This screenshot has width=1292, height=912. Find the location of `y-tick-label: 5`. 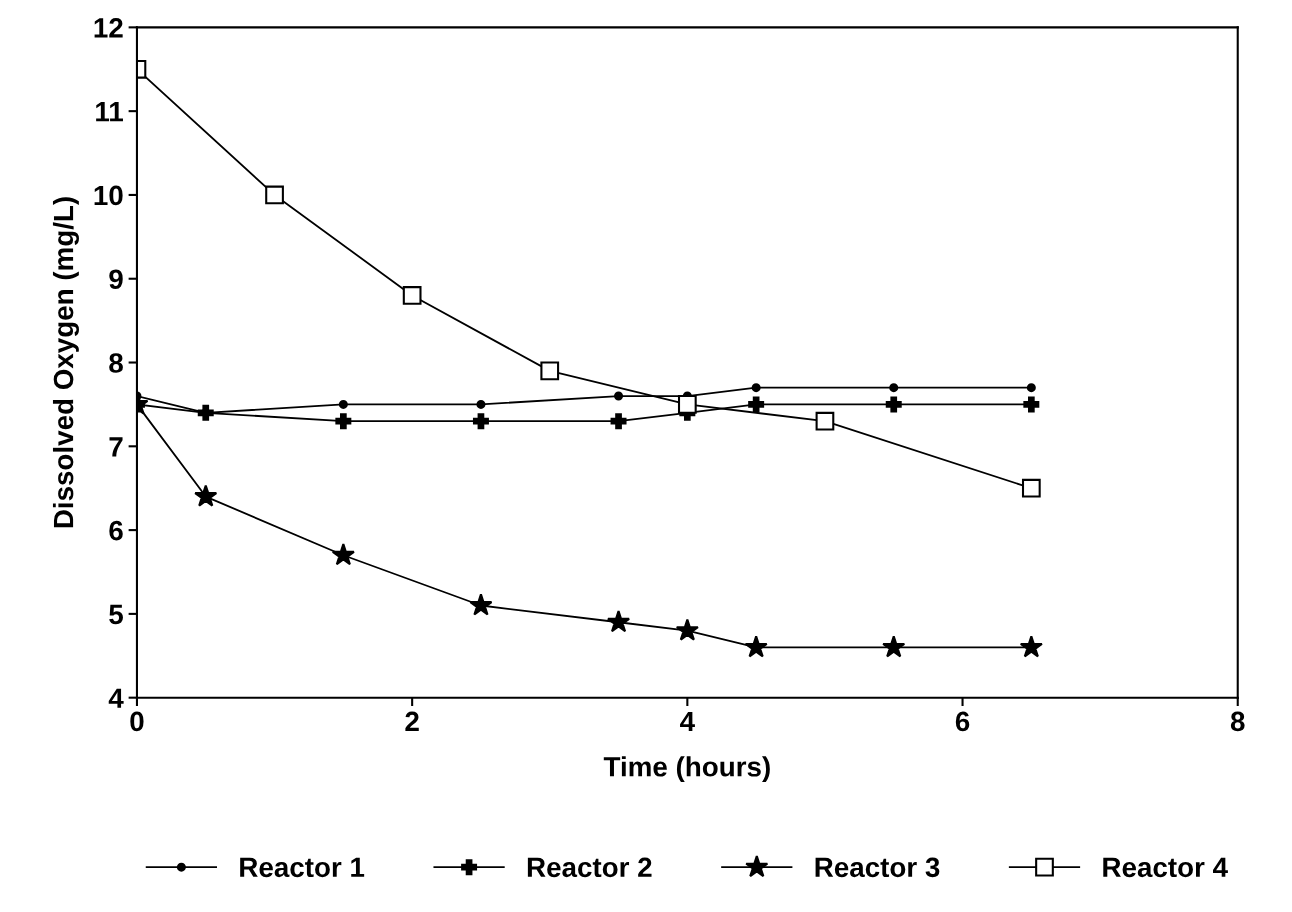

y-tick-label: 5 is located at coordinates (116, 614).